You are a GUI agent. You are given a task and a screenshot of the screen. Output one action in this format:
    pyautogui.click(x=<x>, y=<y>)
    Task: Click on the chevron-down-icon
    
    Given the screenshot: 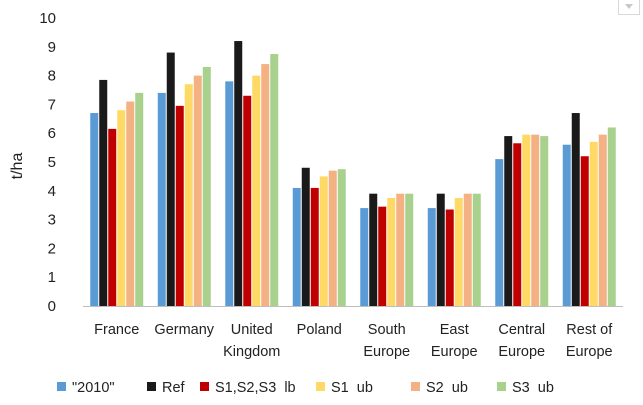 What is the action you would take?
    pyautogui.click(x=629, y=6)
    